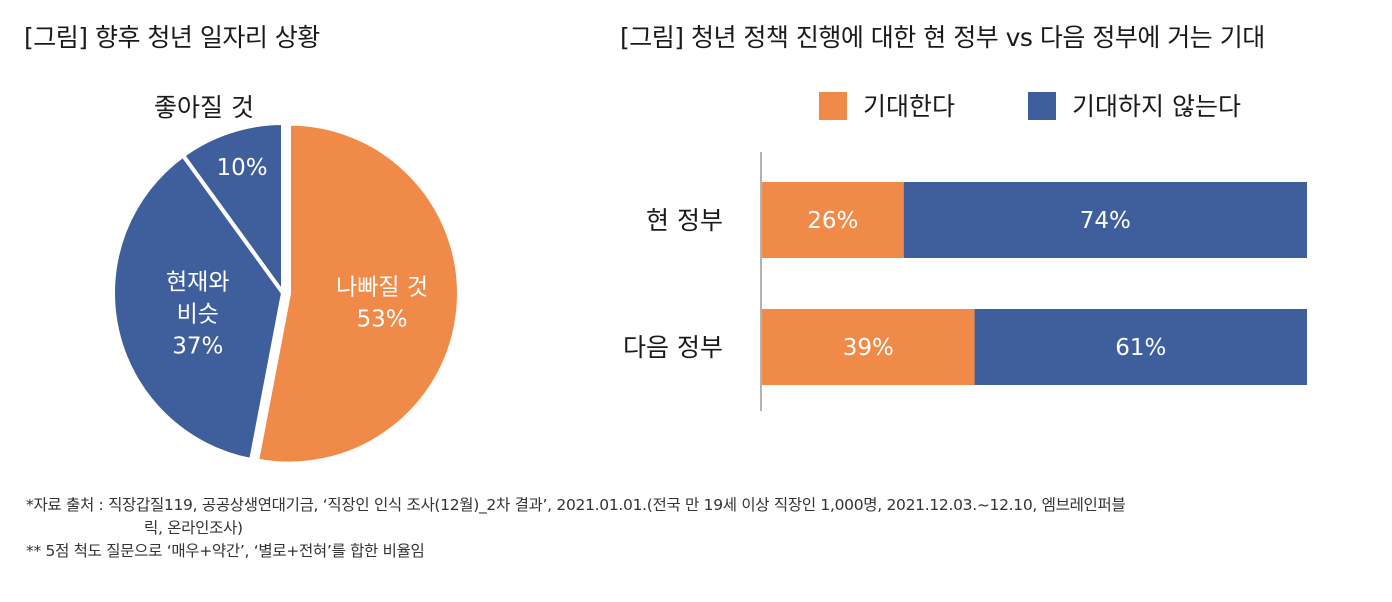 The image size is (1392, 602). I want to click on pie-category-label: 현재와, so click(197, 282).